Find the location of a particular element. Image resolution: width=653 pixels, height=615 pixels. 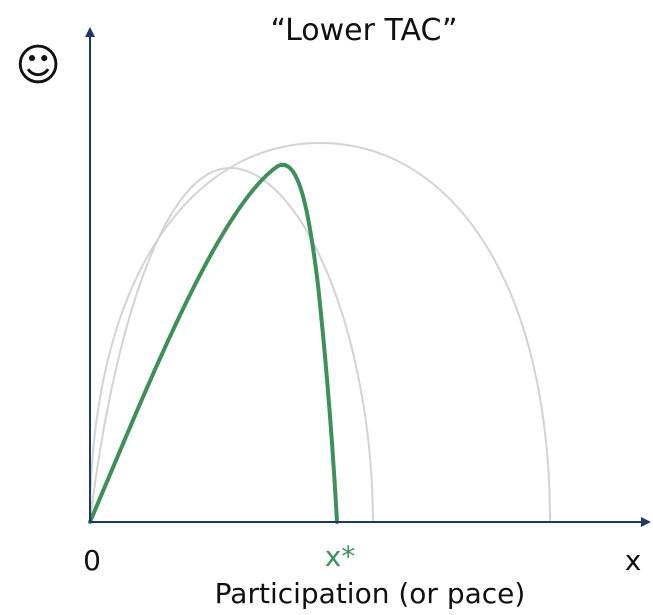

smiley-icon: ☺ is located at coordinates (38, 65).